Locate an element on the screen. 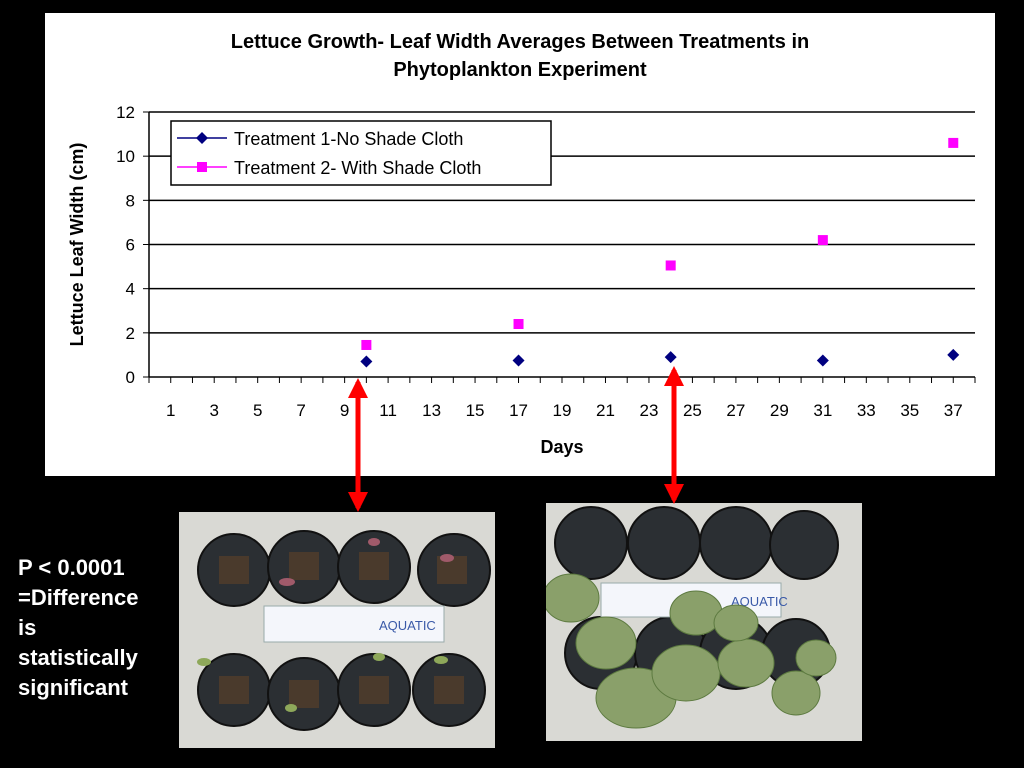 This screenshot has width=1024, height=768. photo-day-24-image: AQUATIC is located at coordinates (704, 622).